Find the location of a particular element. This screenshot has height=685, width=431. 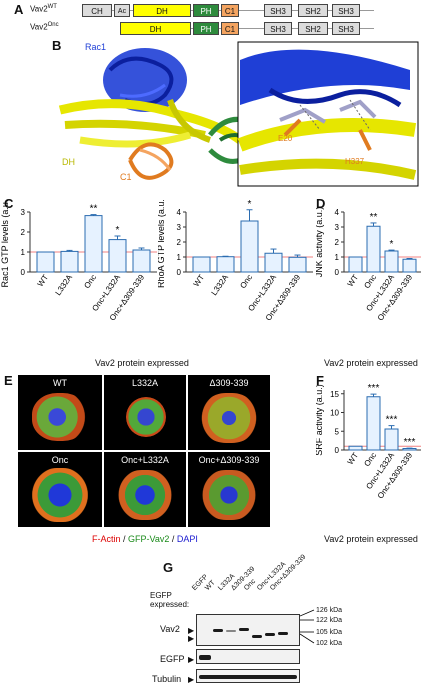

marker-126: 126 kDa is located at coordinates (329, 610).